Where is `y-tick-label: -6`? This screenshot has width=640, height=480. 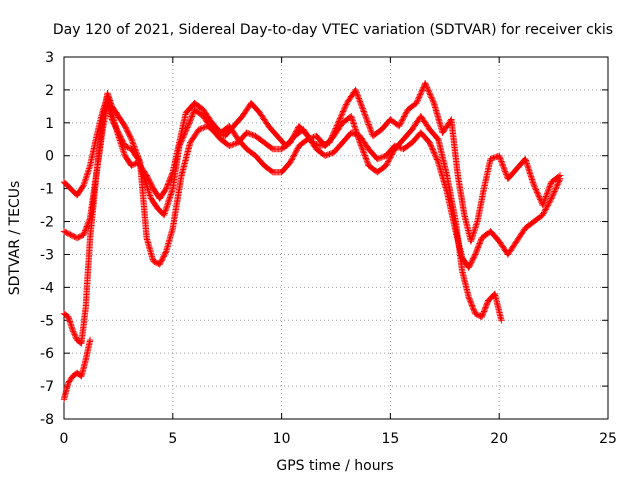
y-tick-label: -6 is located at coordinates (47, 354).